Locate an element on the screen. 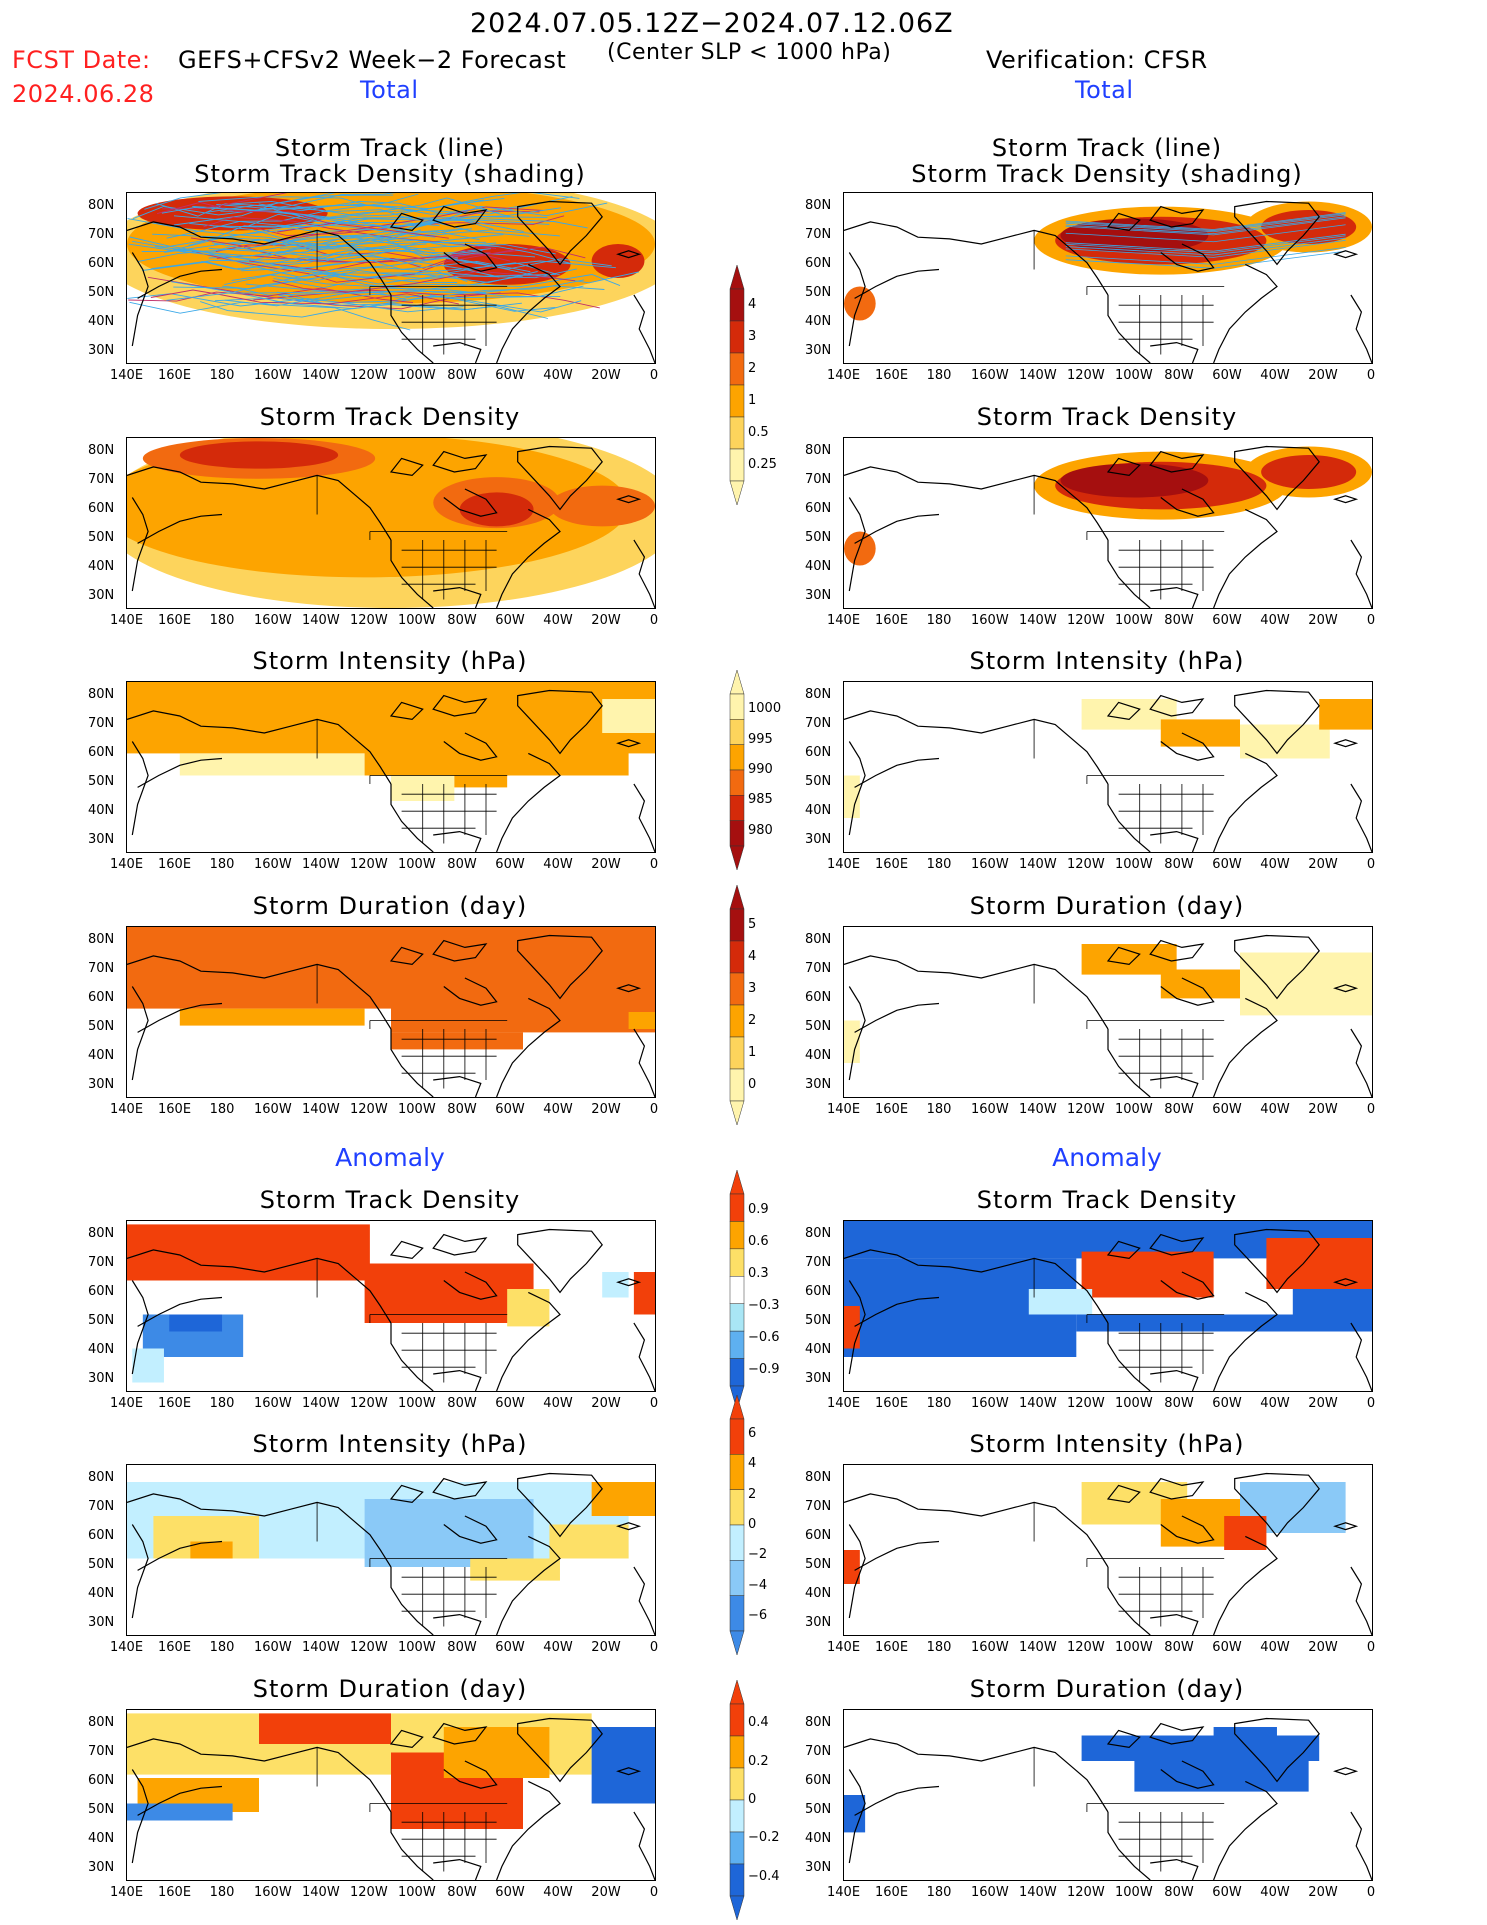  colorbar-label: −0.2 is located at coordinates (764, 1838).